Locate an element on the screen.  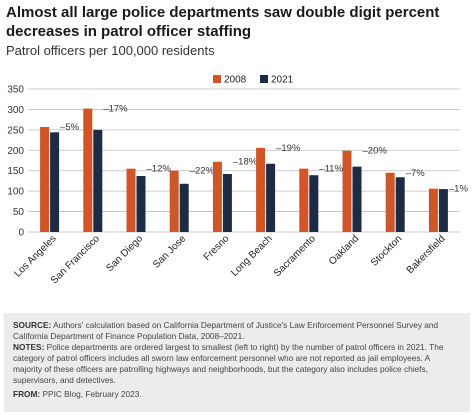
y-tick-label: 200 is located at coordinates (15, 151).